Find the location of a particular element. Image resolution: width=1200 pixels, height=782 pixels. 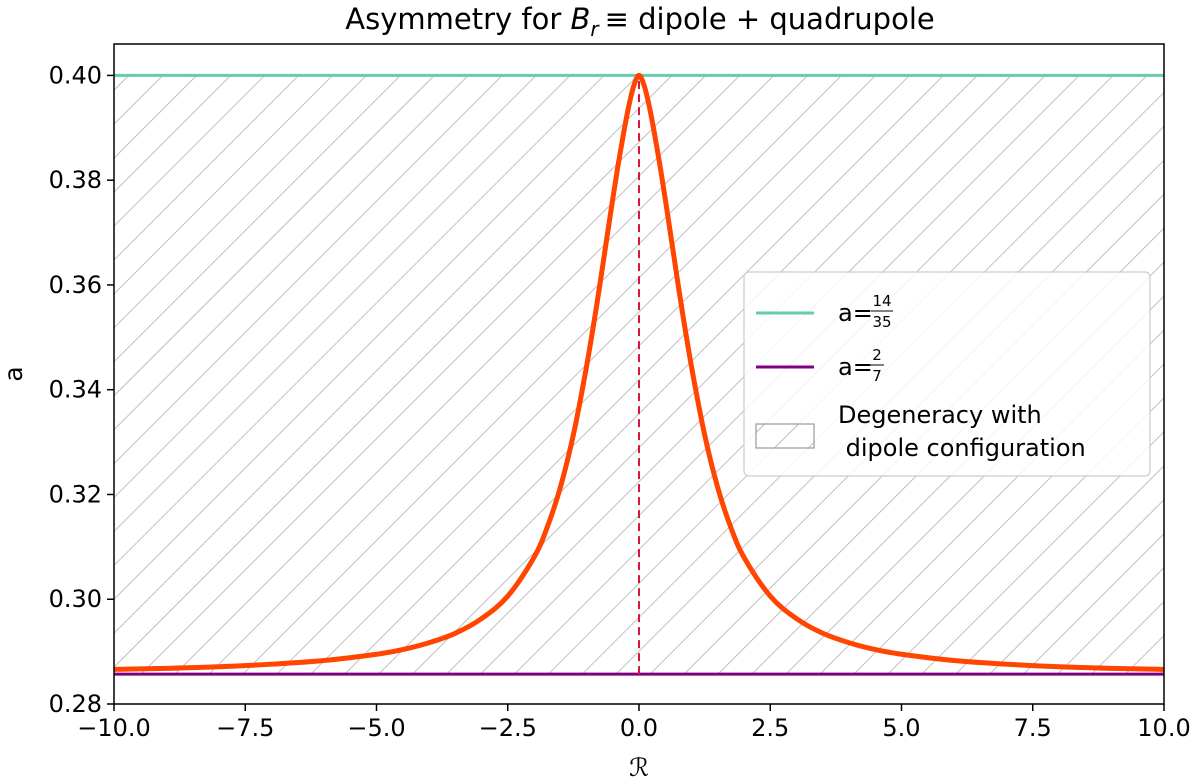

y-tick-label: 0.38 is located at coordinates (75, 180).